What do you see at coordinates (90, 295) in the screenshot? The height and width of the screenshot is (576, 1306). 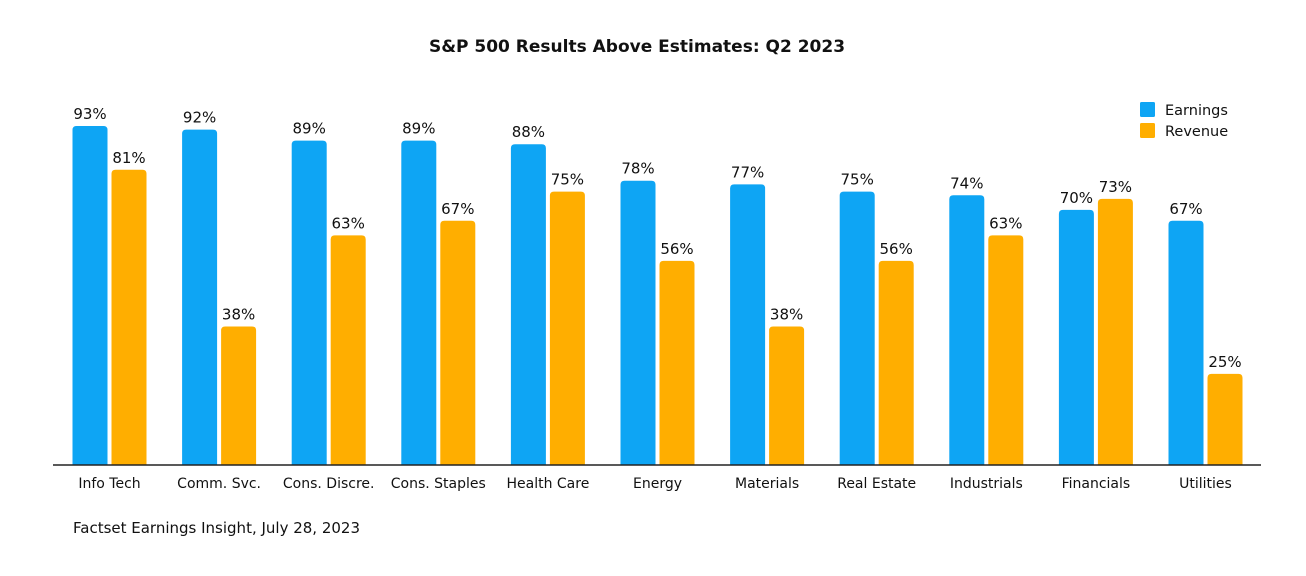 I see `bar-earnings-info-tech` at bounding box center [90, 295].